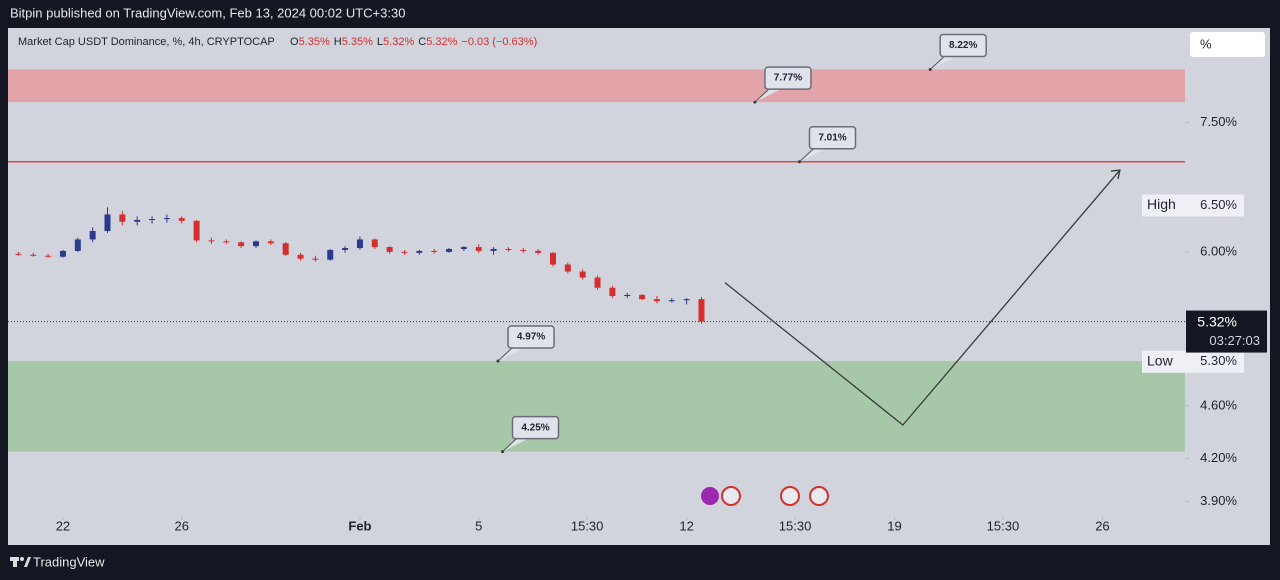 This screenshot has width=1280, height=580. I want to click on annotation-label: 7.77%, so click(788, 78).